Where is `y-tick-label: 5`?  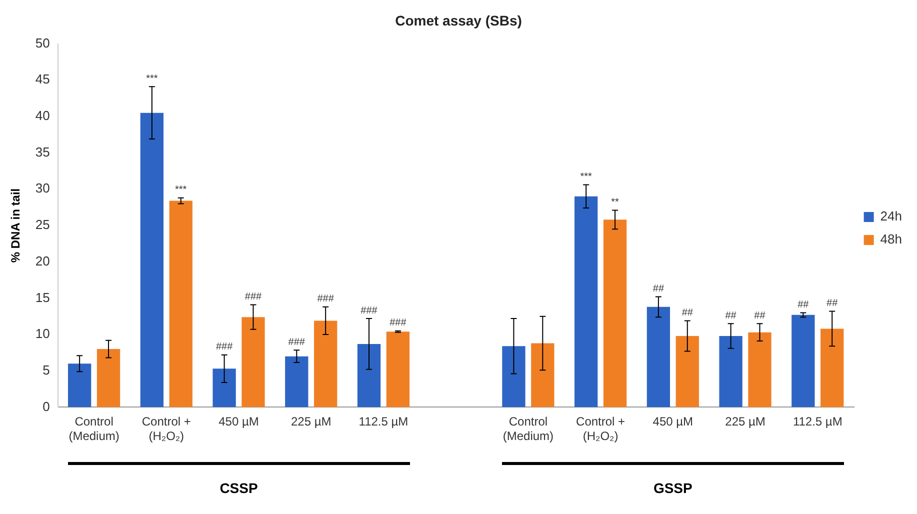 y-tick-label: 5 is located at coordinates (46, 370).